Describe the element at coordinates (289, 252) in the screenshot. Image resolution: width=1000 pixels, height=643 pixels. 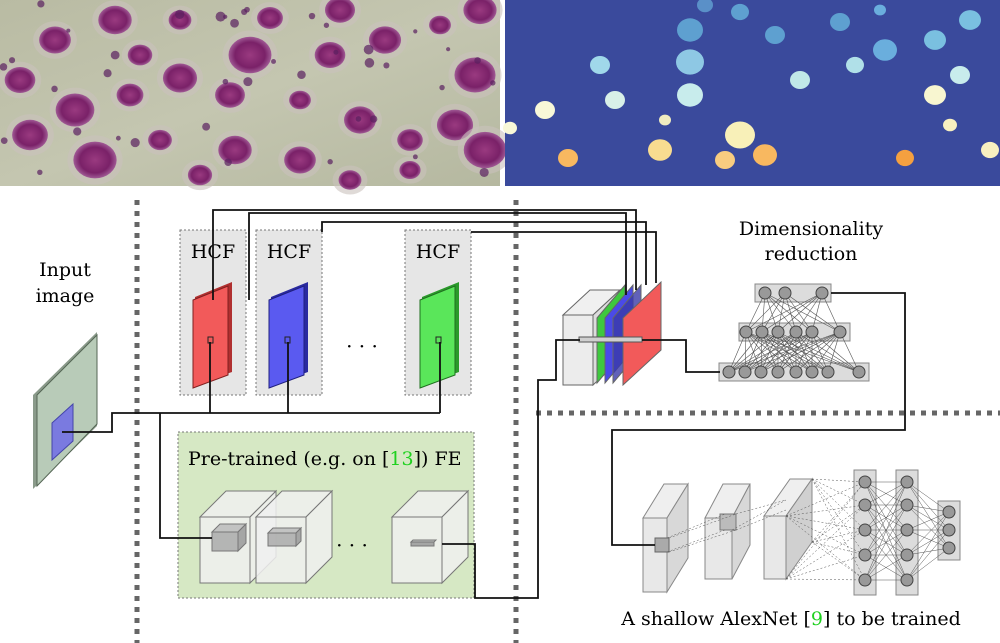
I see `hcf-label-2: HCF` at that location.